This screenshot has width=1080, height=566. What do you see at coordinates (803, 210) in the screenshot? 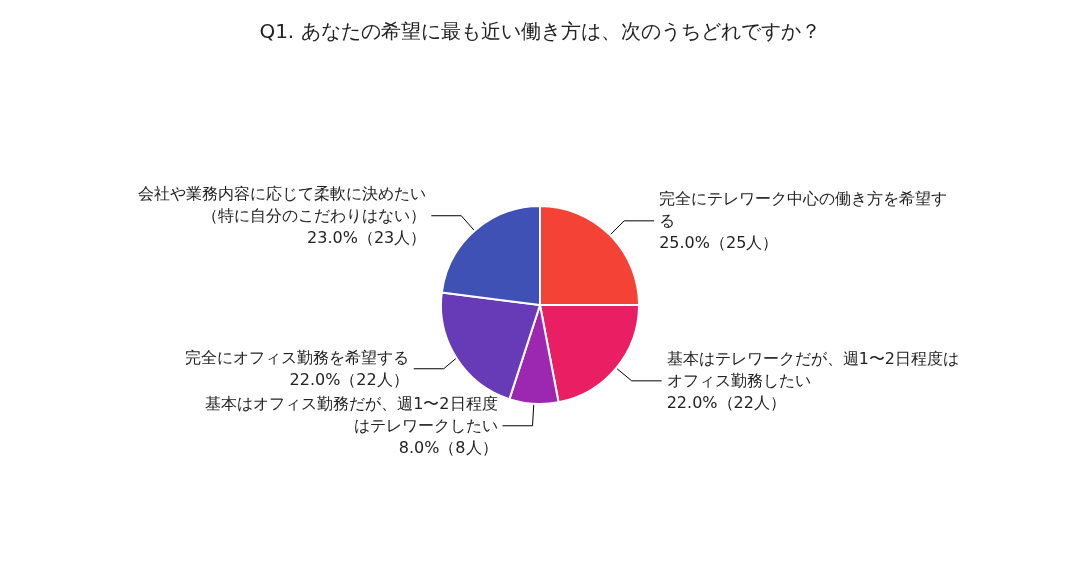
I see `slice-label: 完全にテレワーク中心の働き方を希望する` at bounding box center [803, 210].